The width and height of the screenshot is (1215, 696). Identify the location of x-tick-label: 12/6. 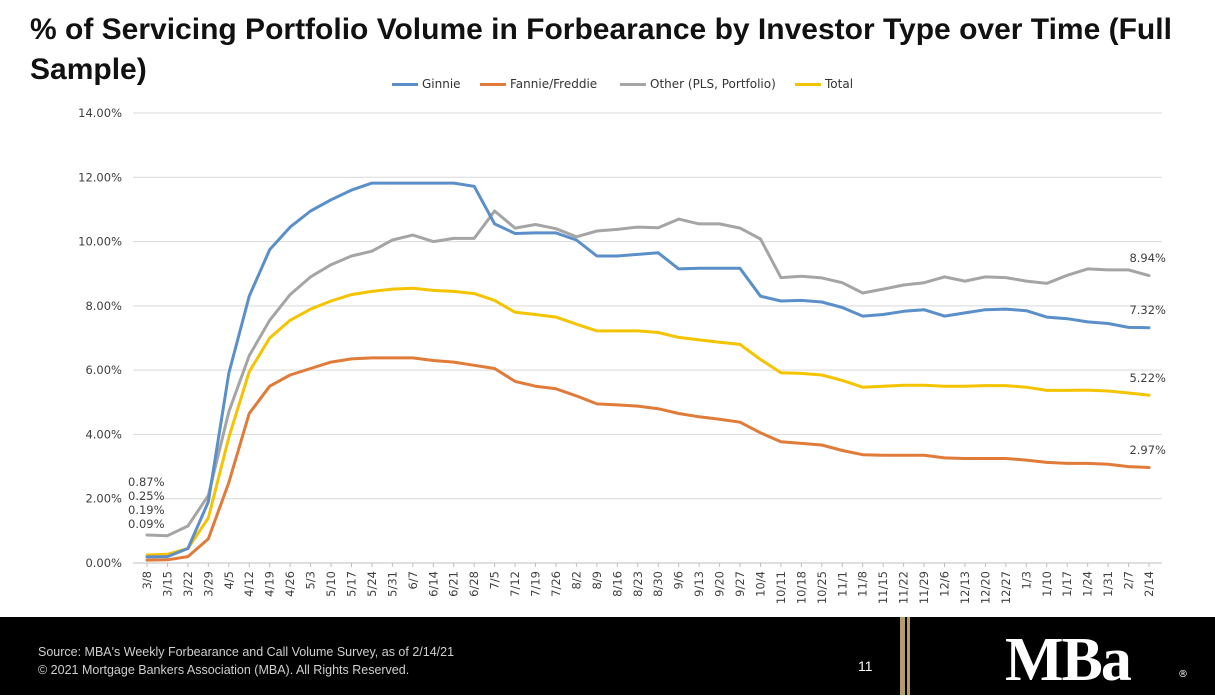
(945, 584).